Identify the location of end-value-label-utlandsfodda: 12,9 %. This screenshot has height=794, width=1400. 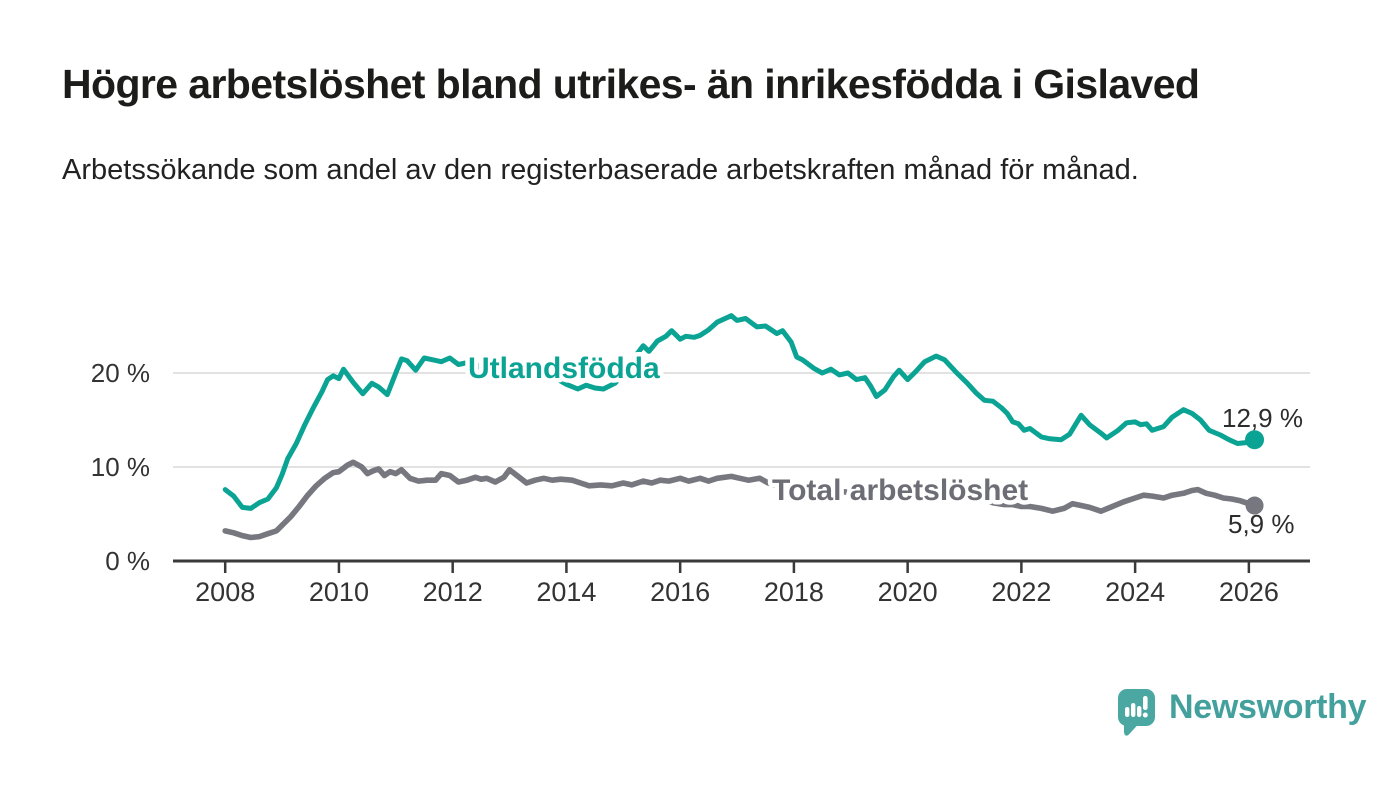
(1262, 418).